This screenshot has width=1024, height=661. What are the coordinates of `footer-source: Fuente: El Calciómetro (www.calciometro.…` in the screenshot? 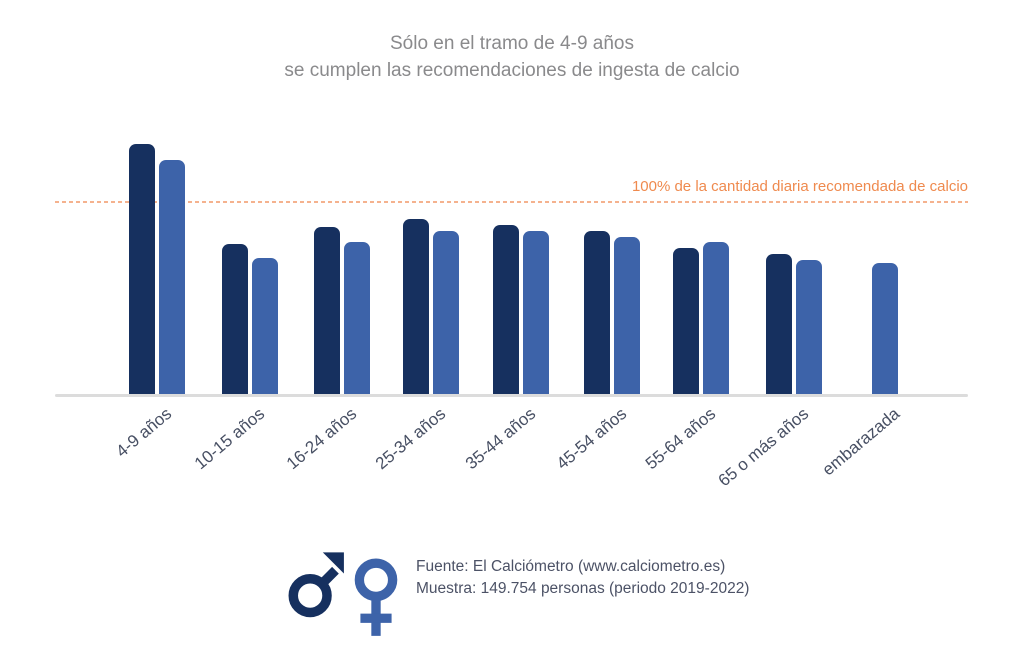 It's located at (571, 566).